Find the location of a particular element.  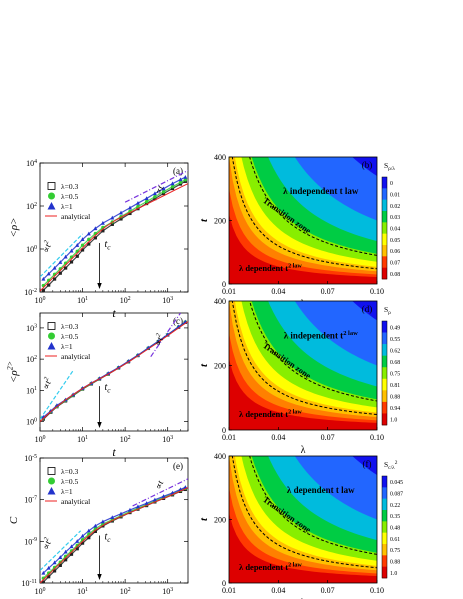

panel-letter: (f) is located at coordinates (367, 464).